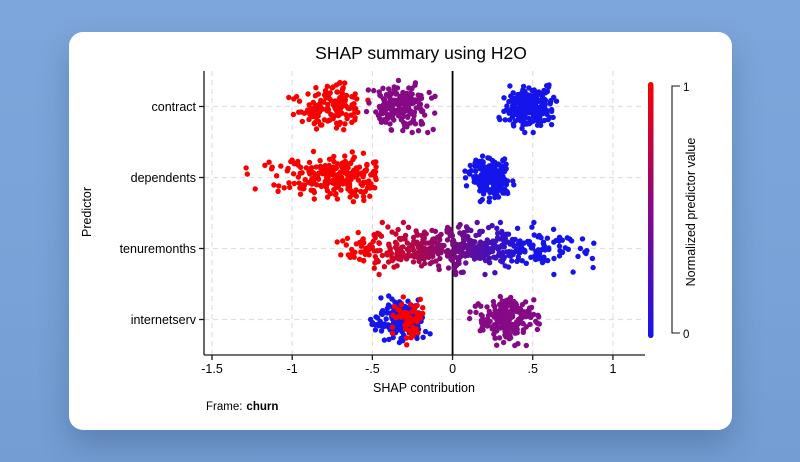 Image resolution: width=800 pixels, height=462 pixels. What do you see at coordinates (224, 407) in the screenshot?
I see `frame-note-prefix: Frame:` at bounding box center [224, 407].